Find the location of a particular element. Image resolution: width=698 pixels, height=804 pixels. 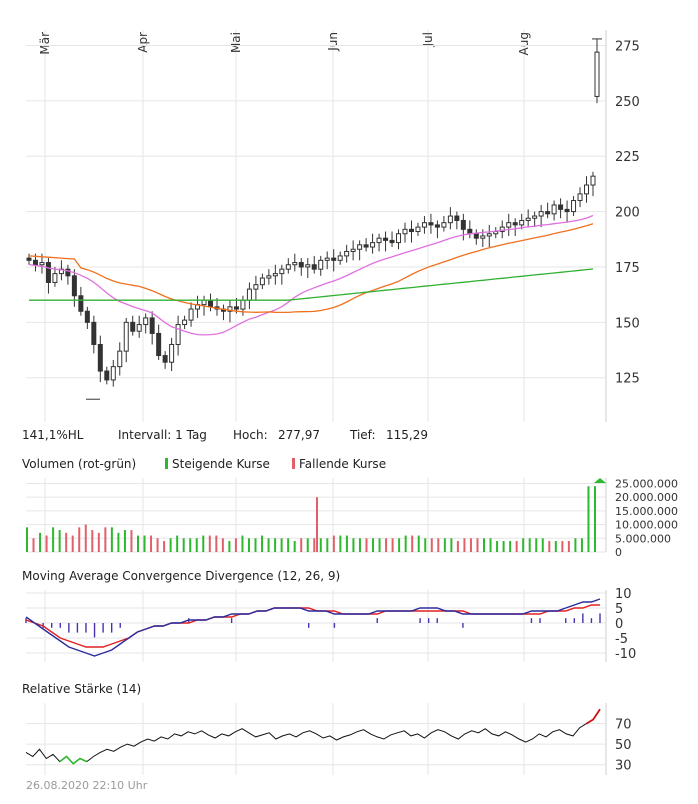

high-label: Hoch: is located at coordinates (250, 435).